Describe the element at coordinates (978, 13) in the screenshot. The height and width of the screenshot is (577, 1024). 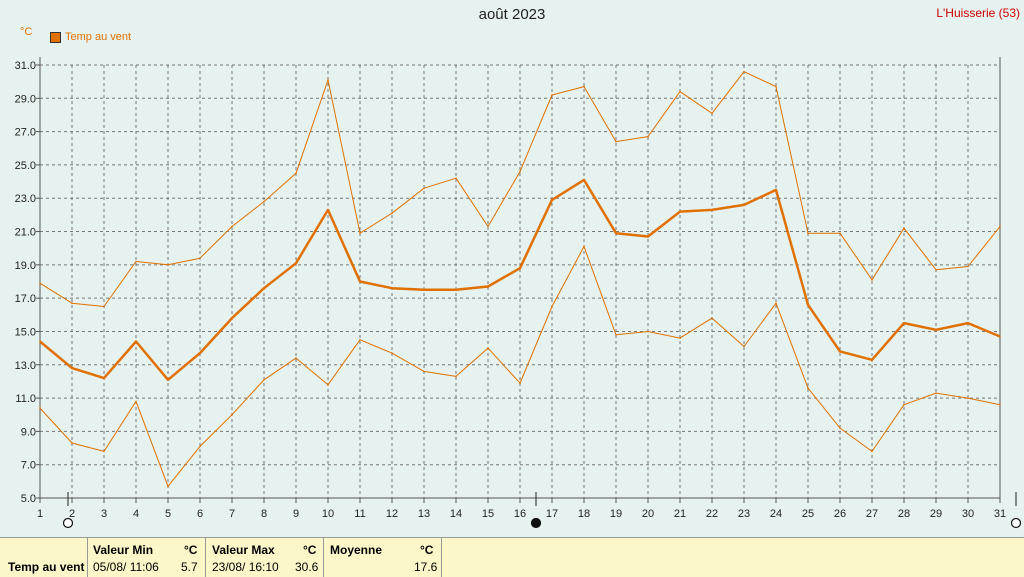
I see `station-name: L'Huisserie (53)` at that location.